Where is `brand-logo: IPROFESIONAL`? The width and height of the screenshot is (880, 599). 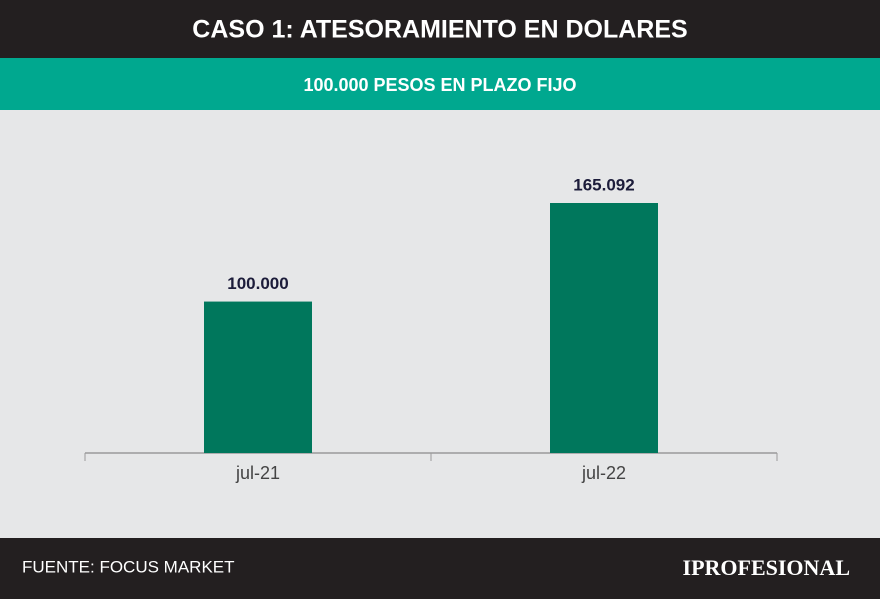
brand-logo: IPROFESIONAL is located at coordinates (766, 567).